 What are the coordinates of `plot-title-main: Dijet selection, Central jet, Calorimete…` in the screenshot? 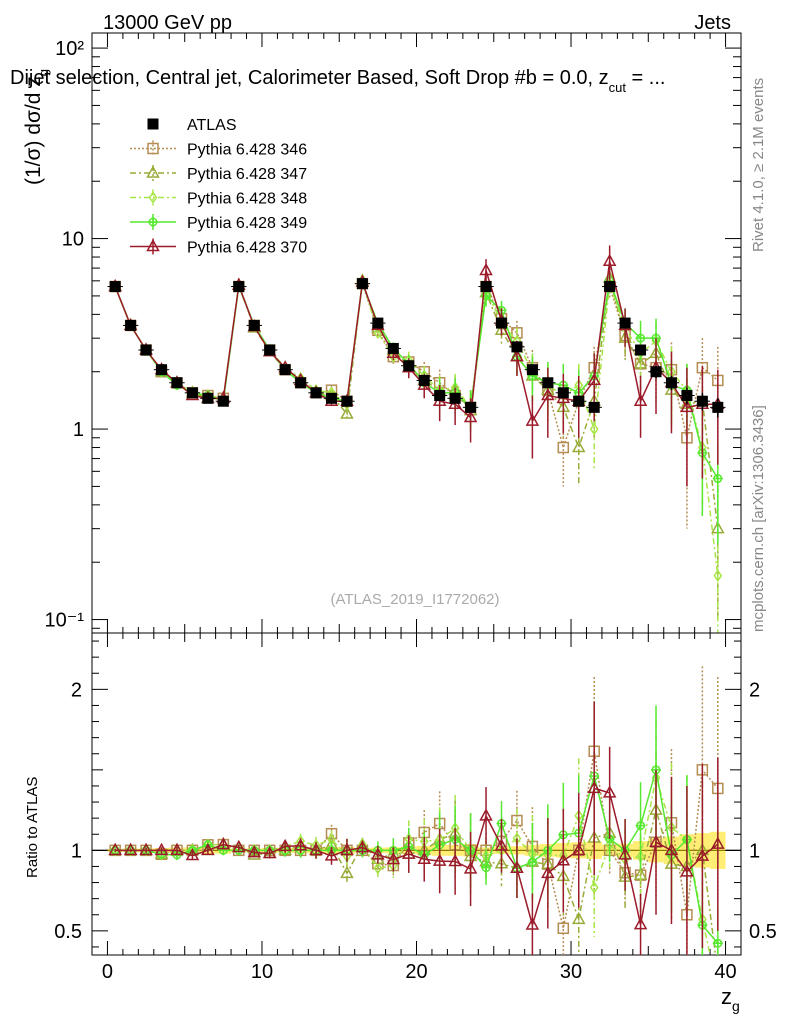 It's located at (309, 78).